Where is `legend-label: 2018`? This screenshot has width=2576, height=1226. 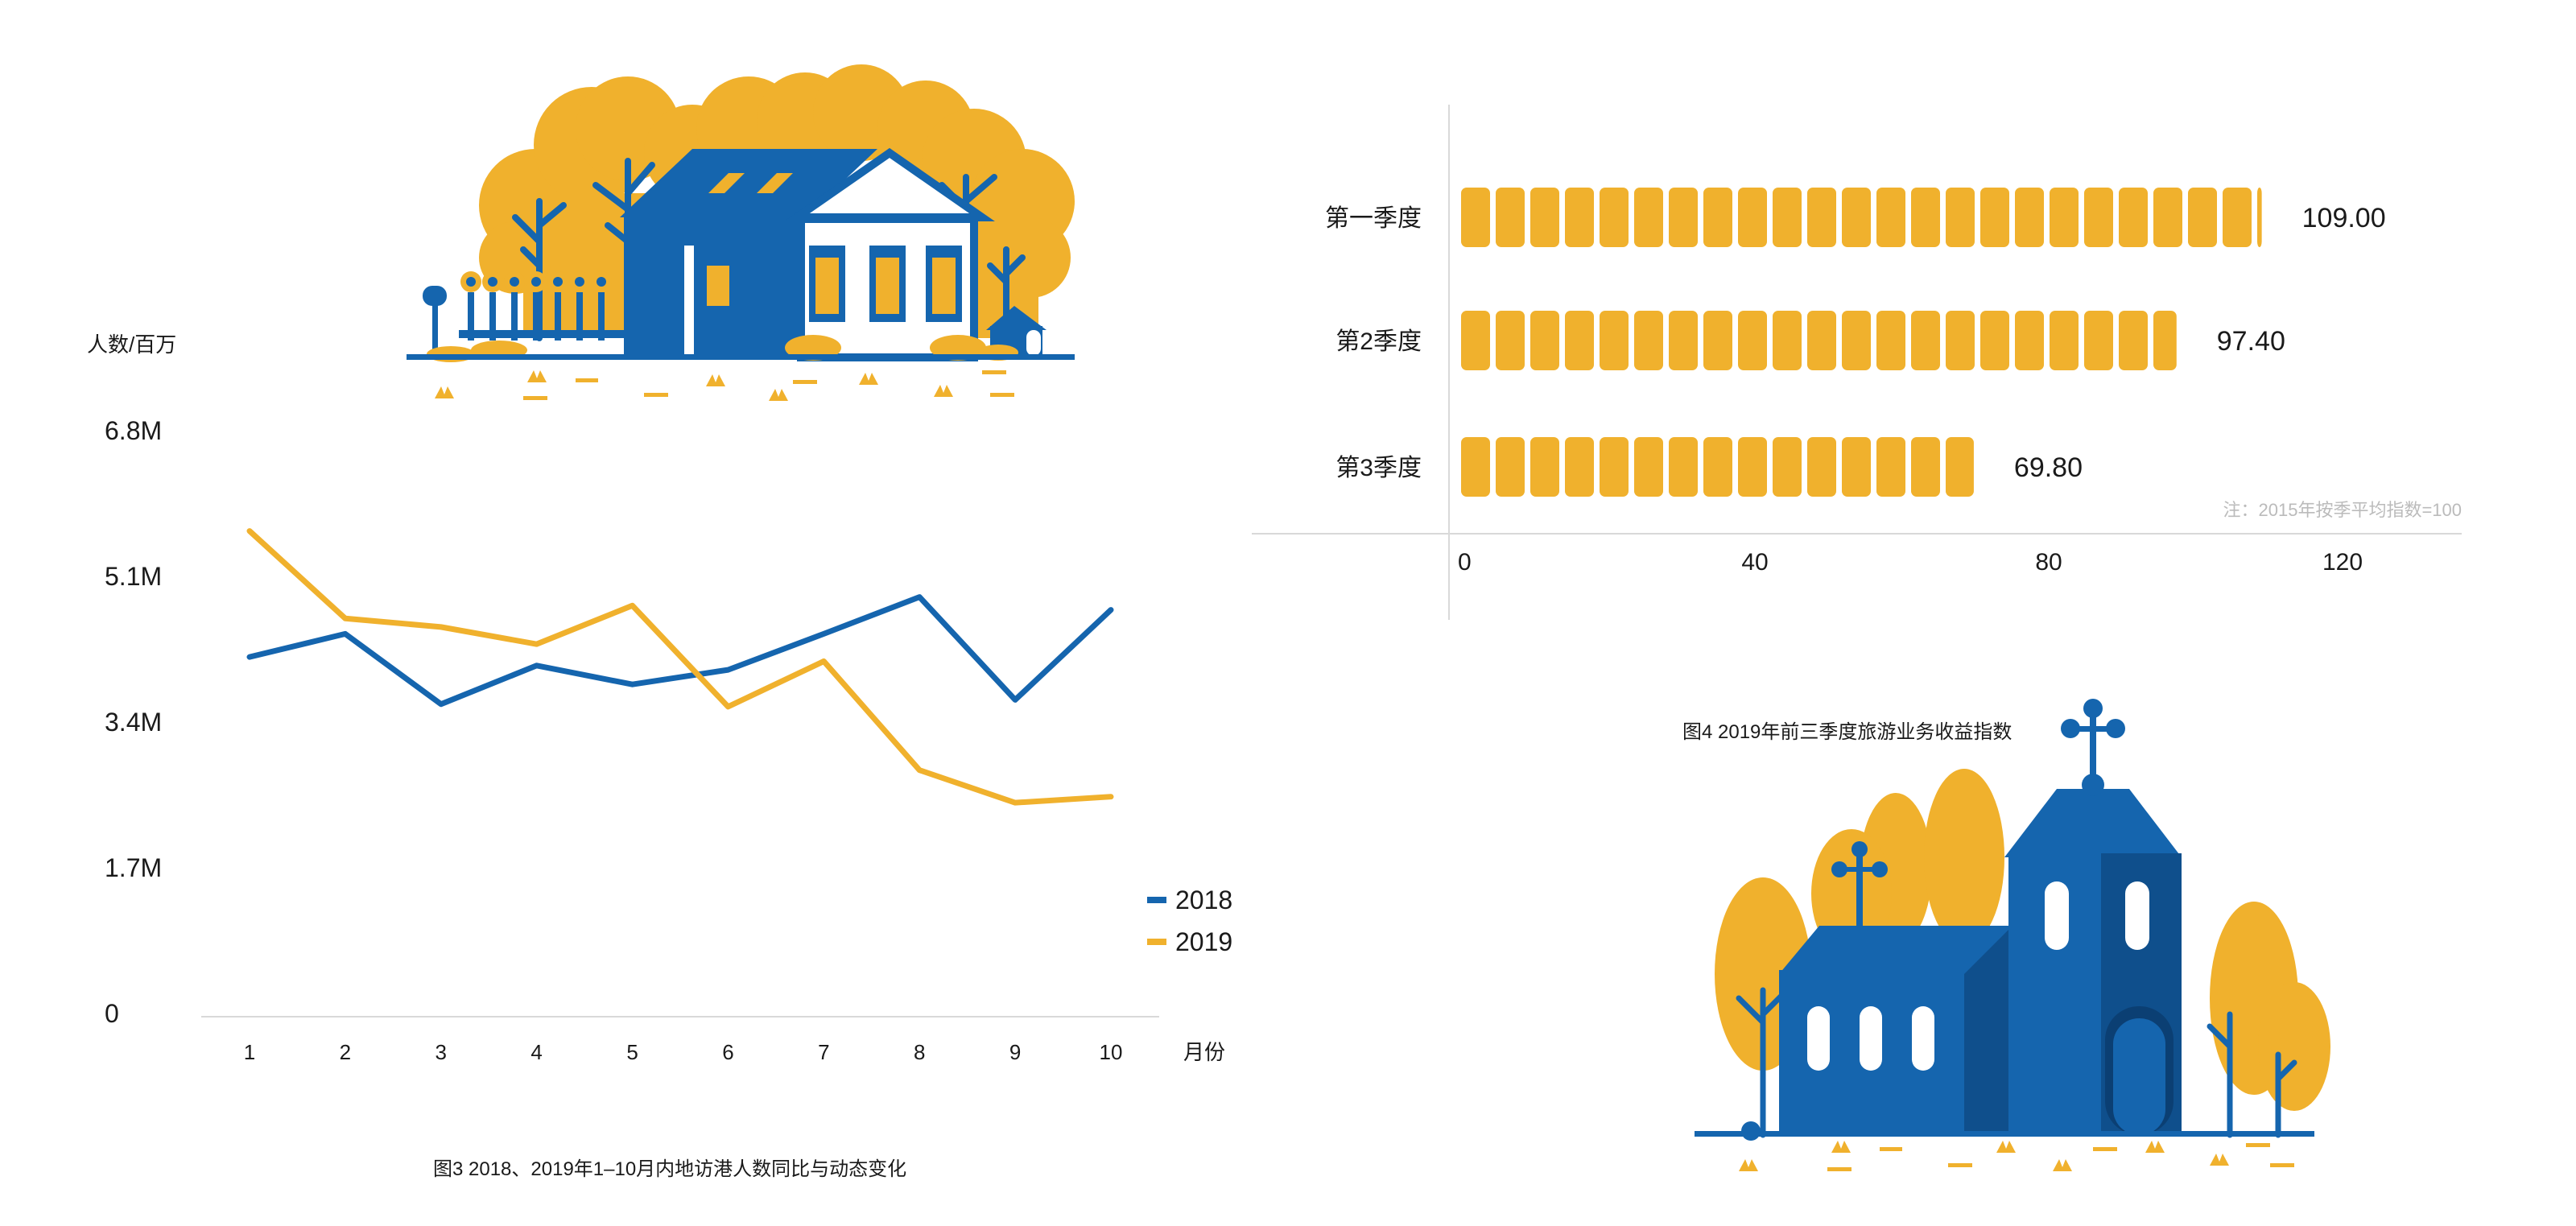
legend-label: 2018 is located at coordinates (1203, 899).